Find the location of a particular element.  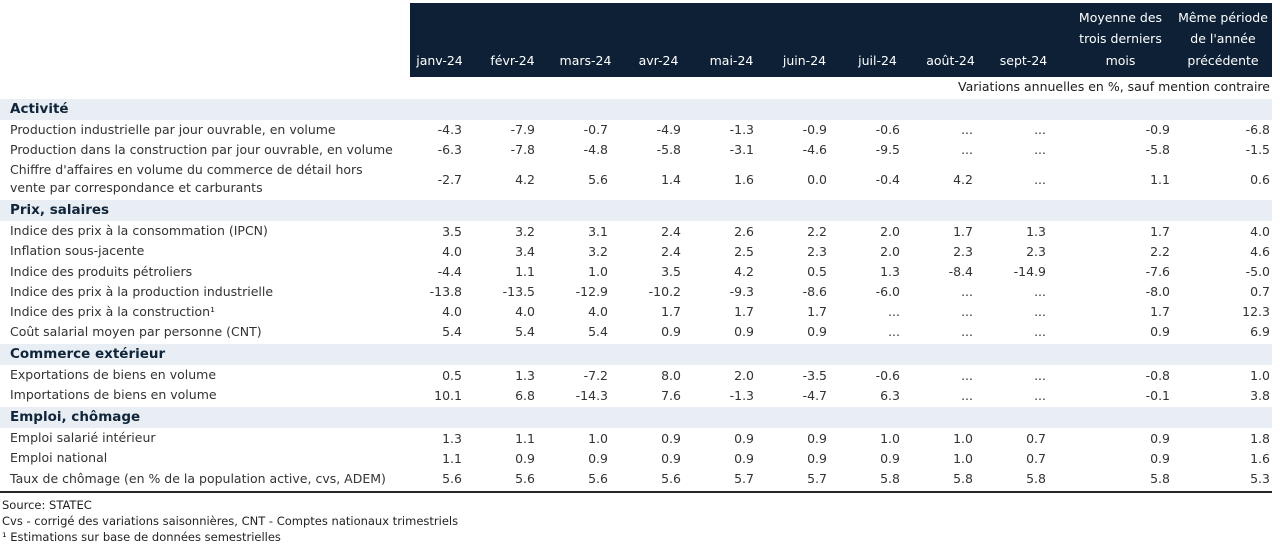

data-cell: 5.4 is located at coordinates (525, 332).